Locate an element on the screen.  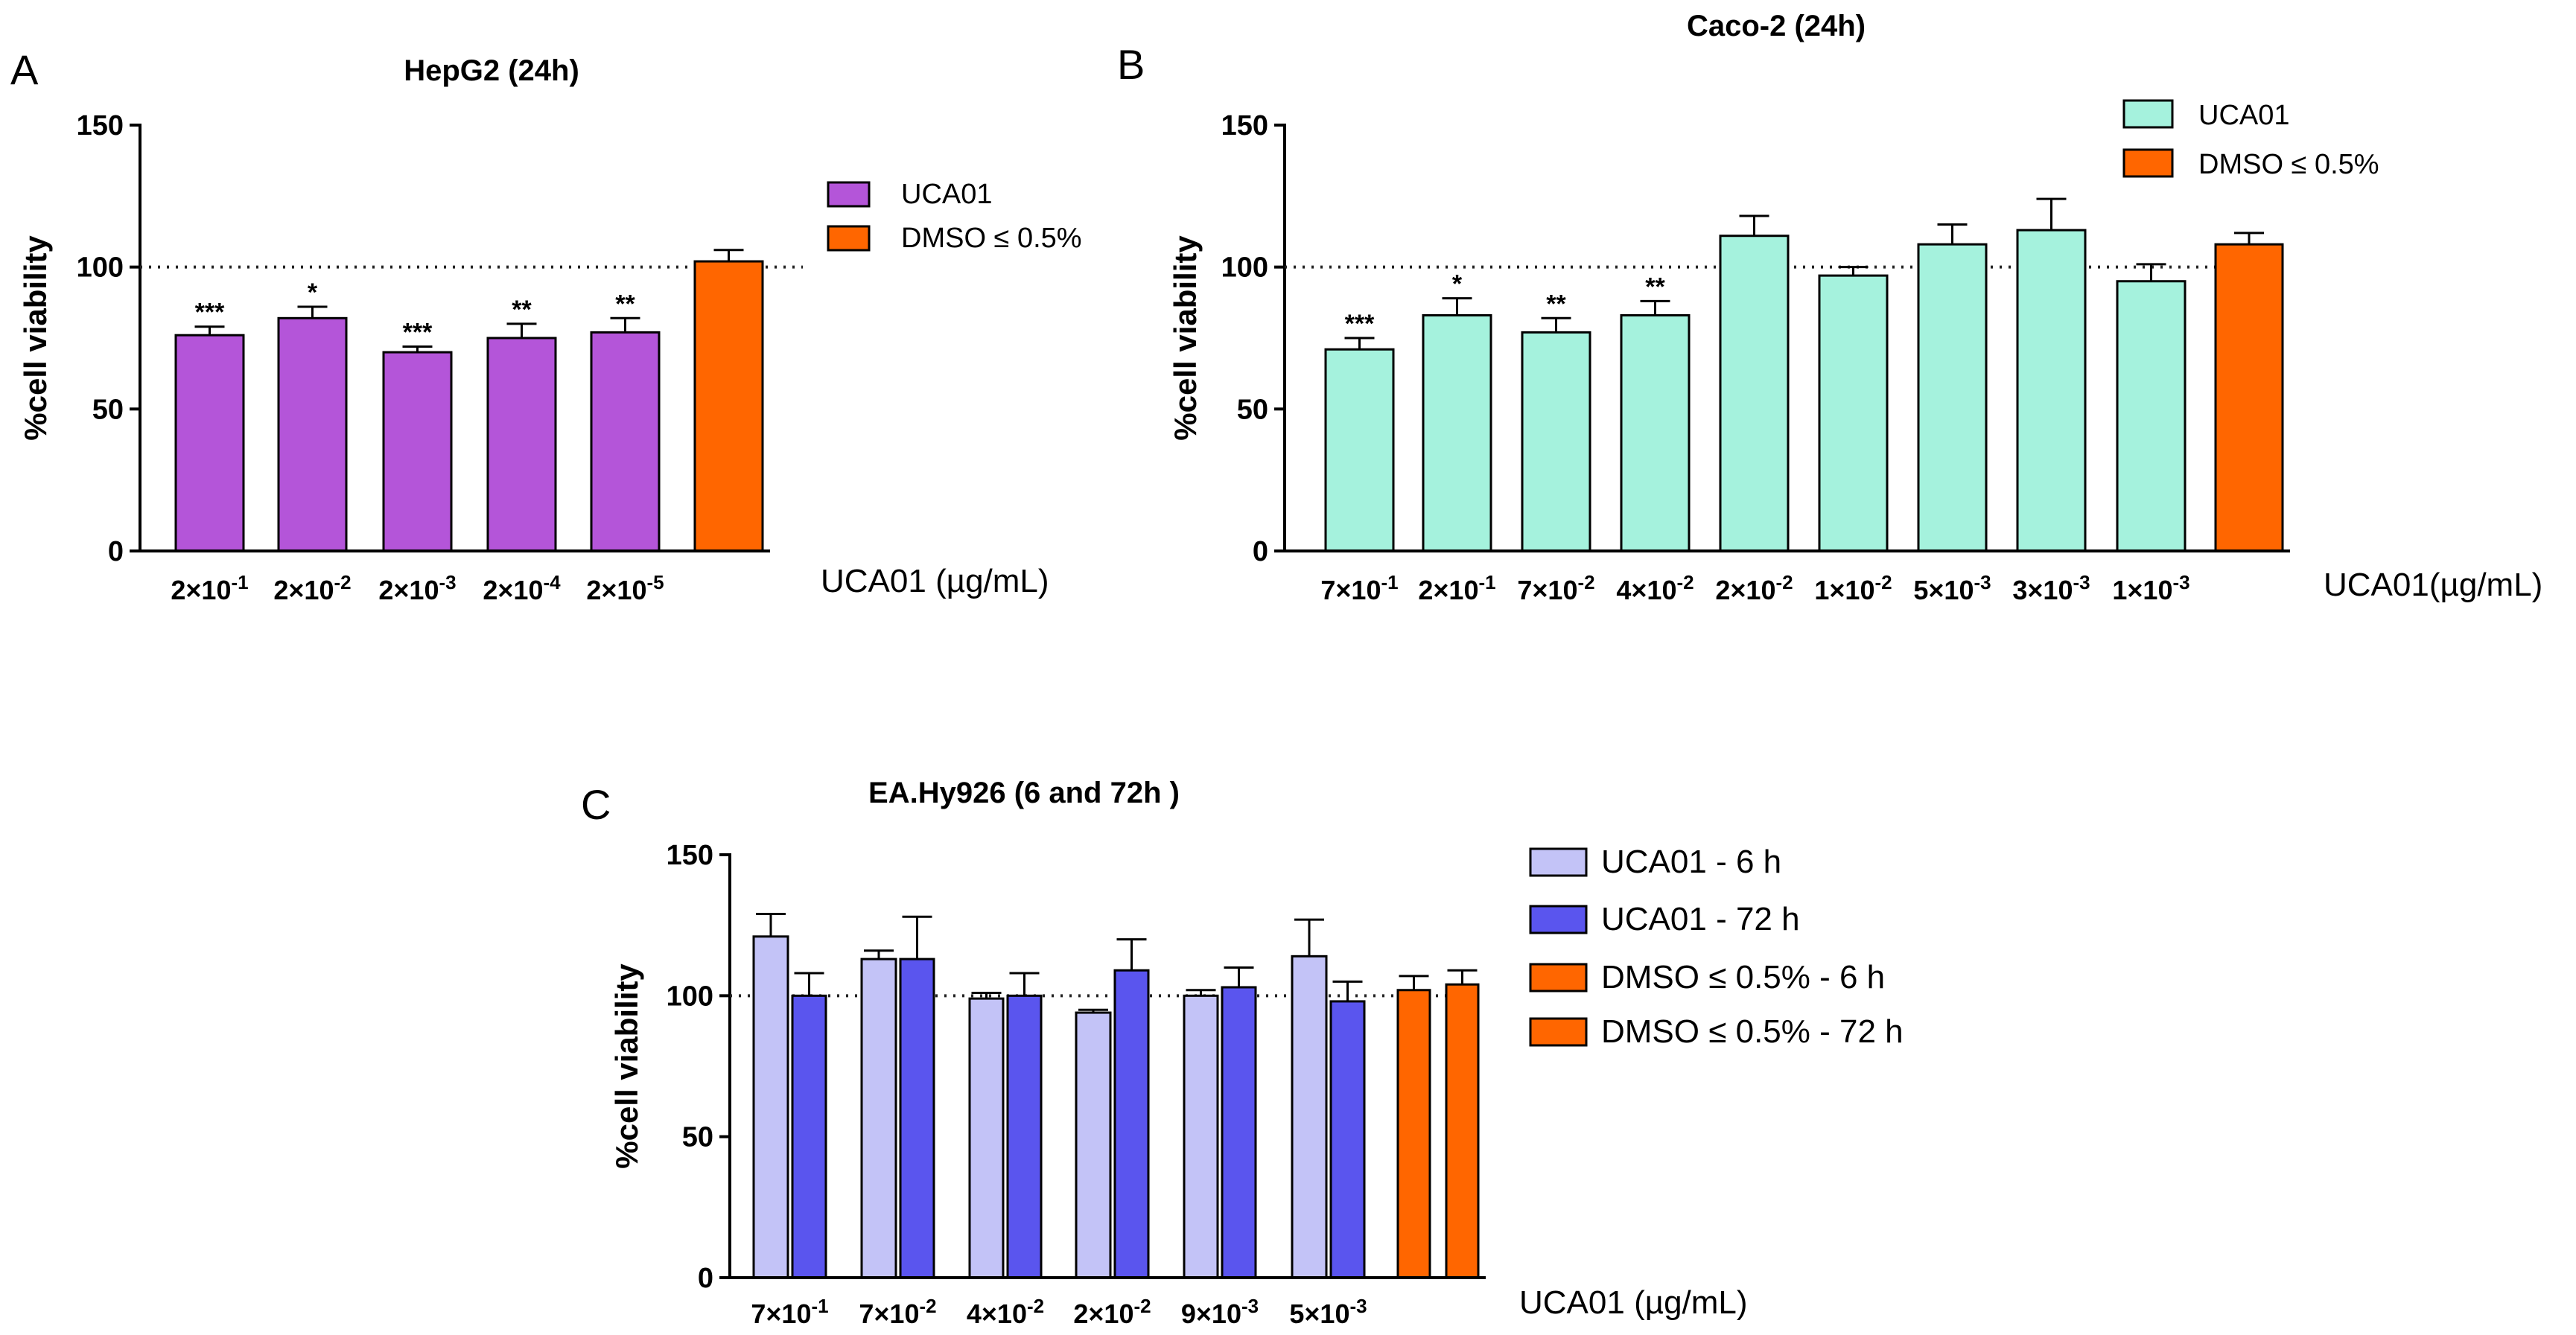
chart-a-x-tick-label: 2×10⁻⁵ is located at coordinates (625, 588).